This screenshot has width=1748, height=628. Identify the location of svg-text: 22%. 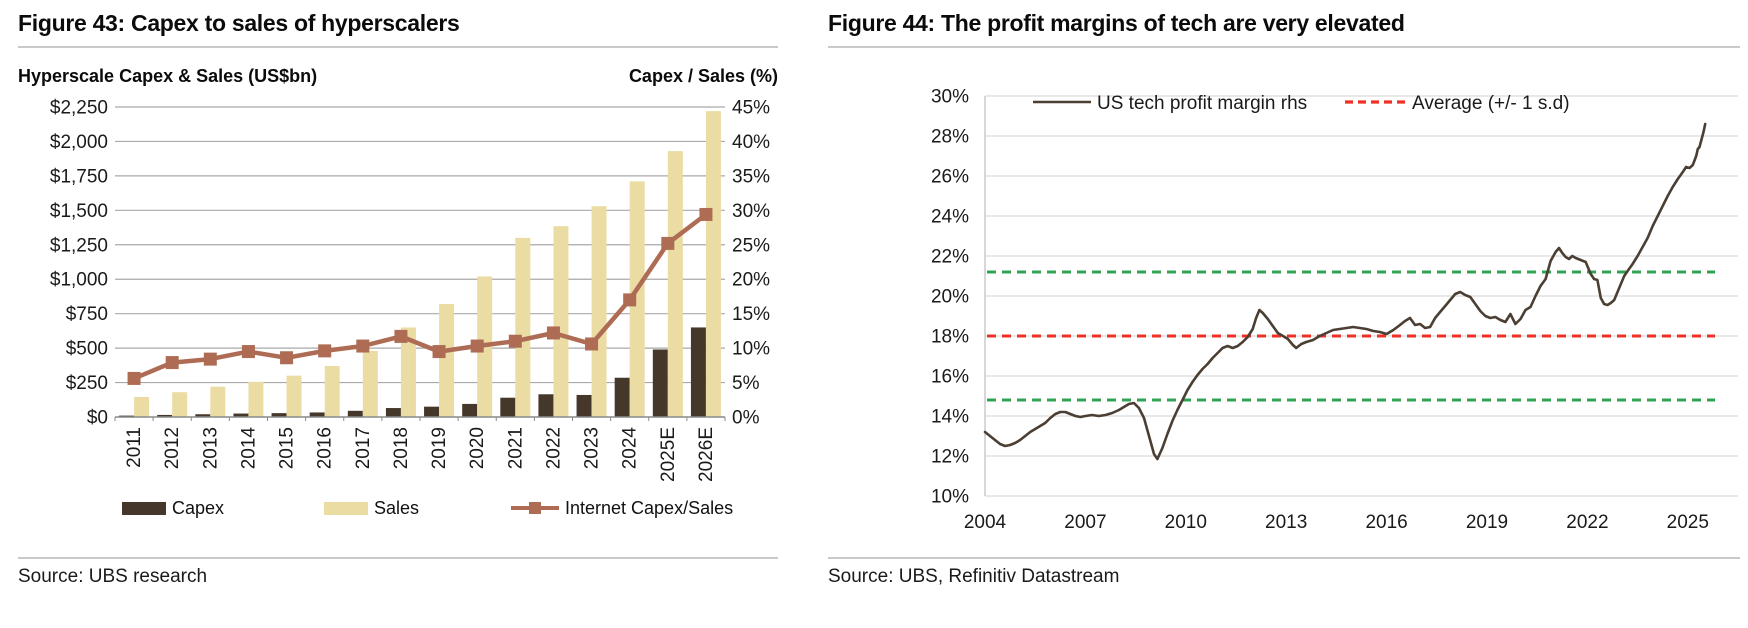
(950, 257).